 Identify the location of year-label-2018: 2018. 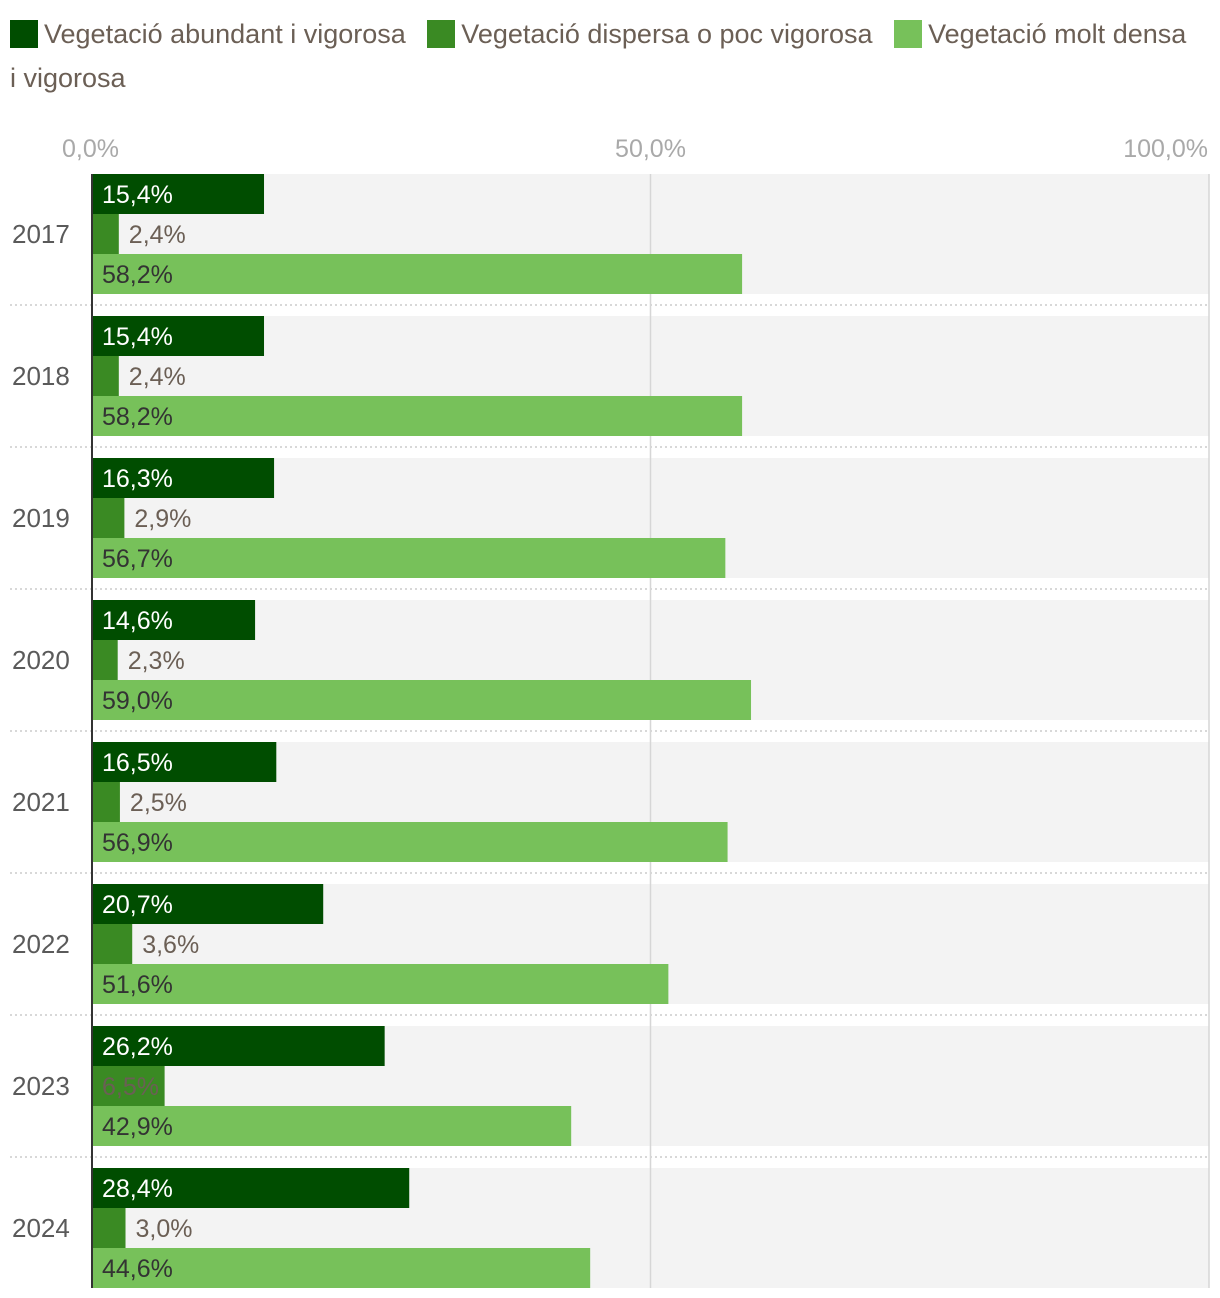
(41, 376).